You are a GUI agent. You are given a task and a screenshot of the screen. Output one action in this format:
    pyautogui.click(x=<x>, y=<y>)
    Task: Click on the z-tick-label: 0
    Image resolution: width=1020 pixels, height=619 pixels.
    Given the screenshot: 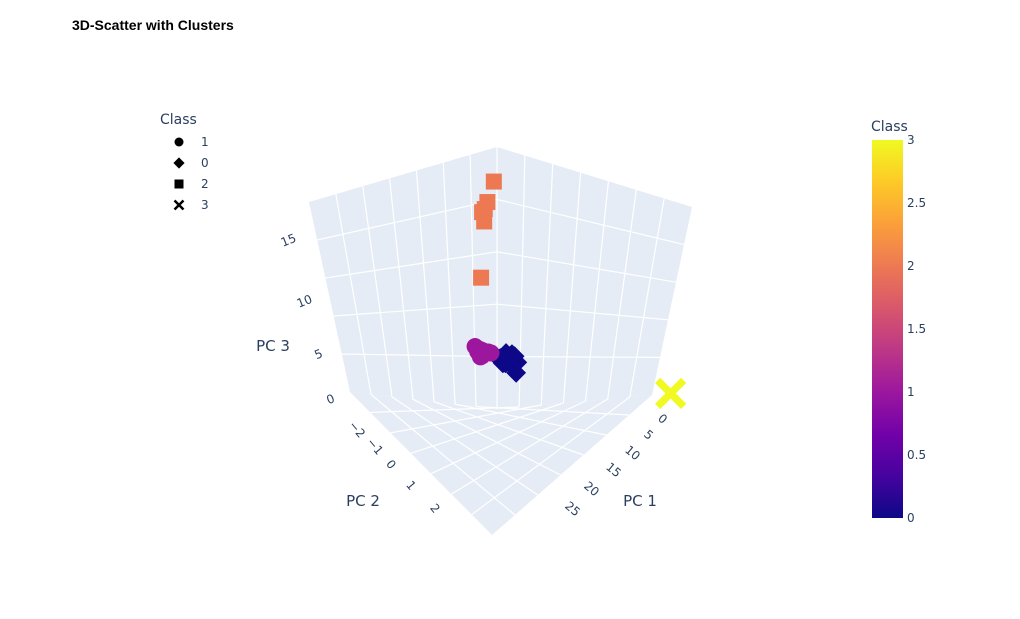 What is the action you would take?
    pyautogui.click(x=330, y=399)
    